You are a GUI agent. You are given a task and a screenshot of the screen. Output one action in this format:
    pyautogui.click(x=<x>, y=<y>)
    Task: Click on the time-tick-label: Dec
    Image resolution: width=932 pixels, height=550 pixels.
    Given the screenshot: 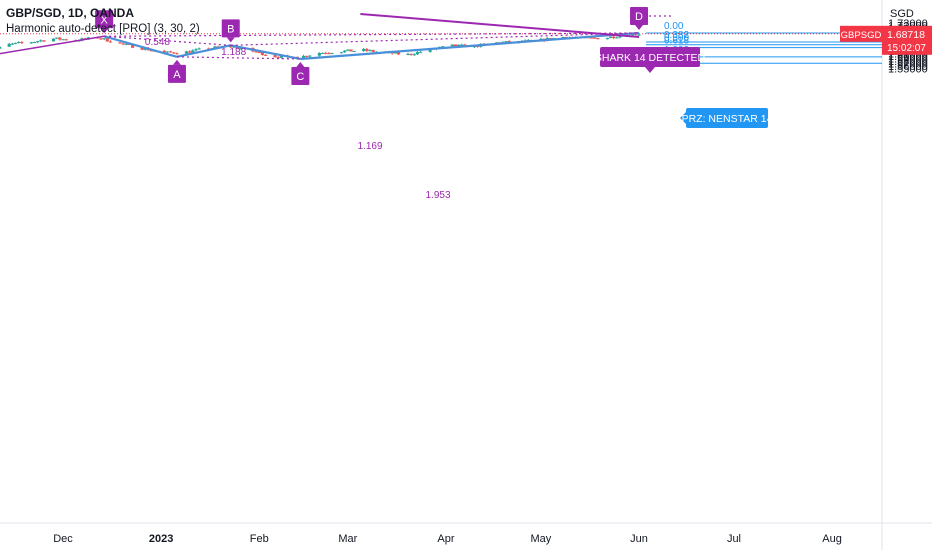 What is the action you would take?
    pyautogui.click(x=63, y=539)
    